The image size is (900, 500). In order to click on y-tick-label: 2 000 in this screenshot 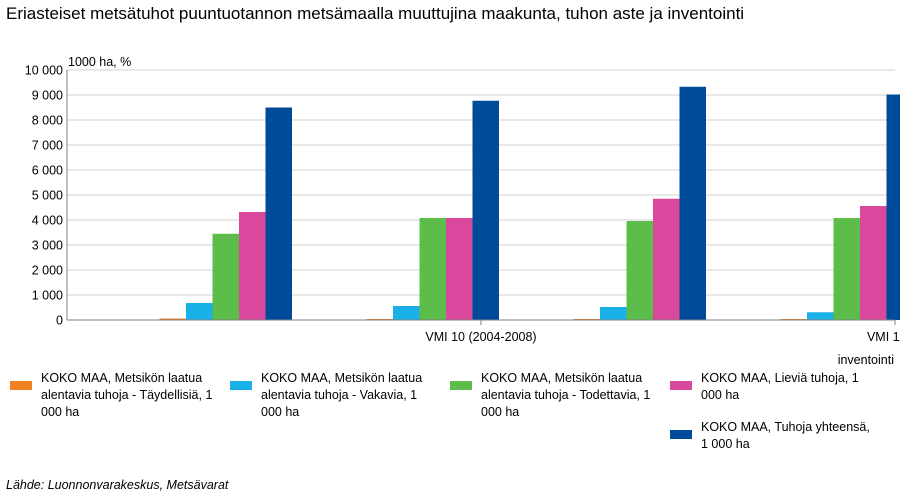, I will do `click(47, 271)`.